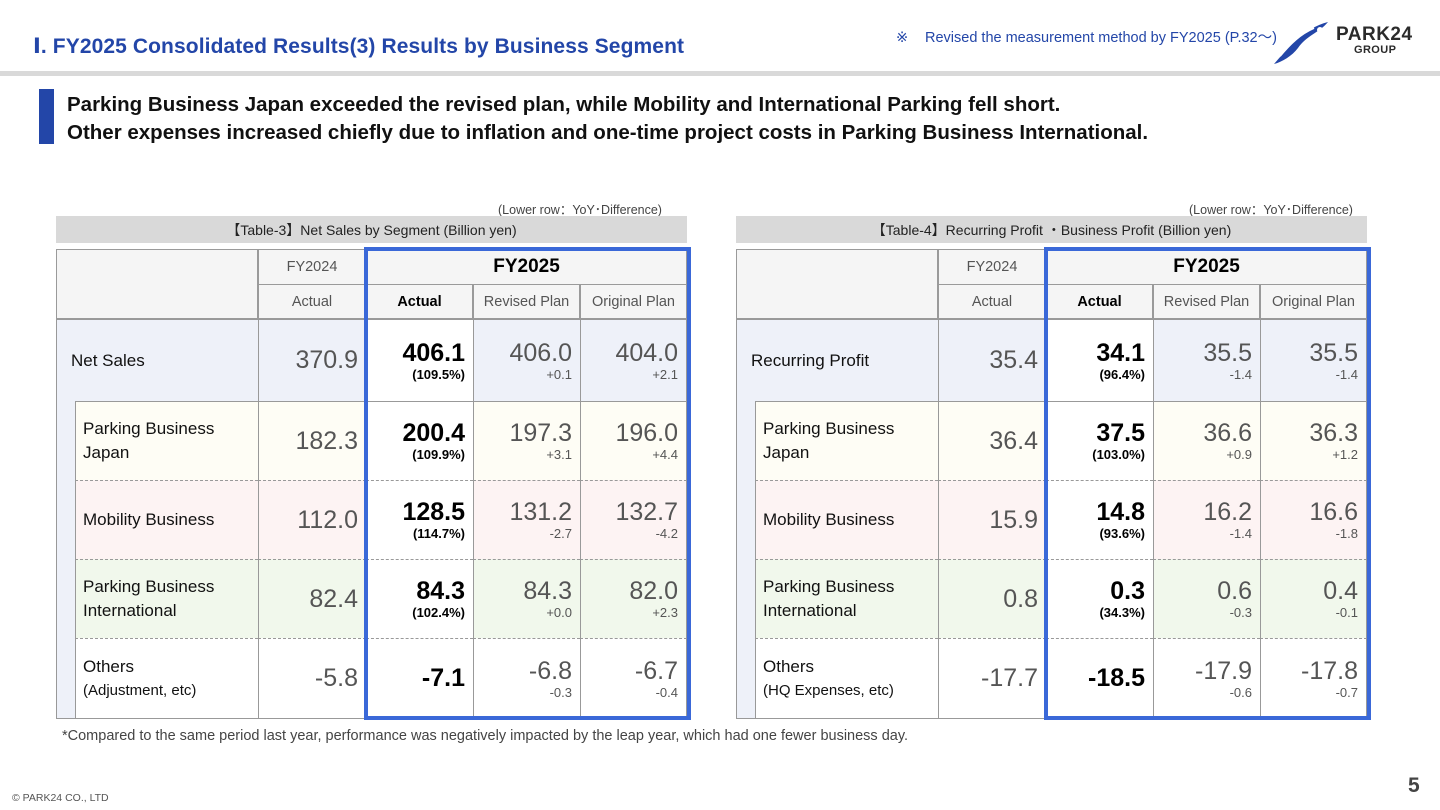 The height and width of the screenshot is (810, 1440). Describe the element at coordinates (1127, 591) in the screenshot. I see `row-international-actual-value: 0.3` at that location.